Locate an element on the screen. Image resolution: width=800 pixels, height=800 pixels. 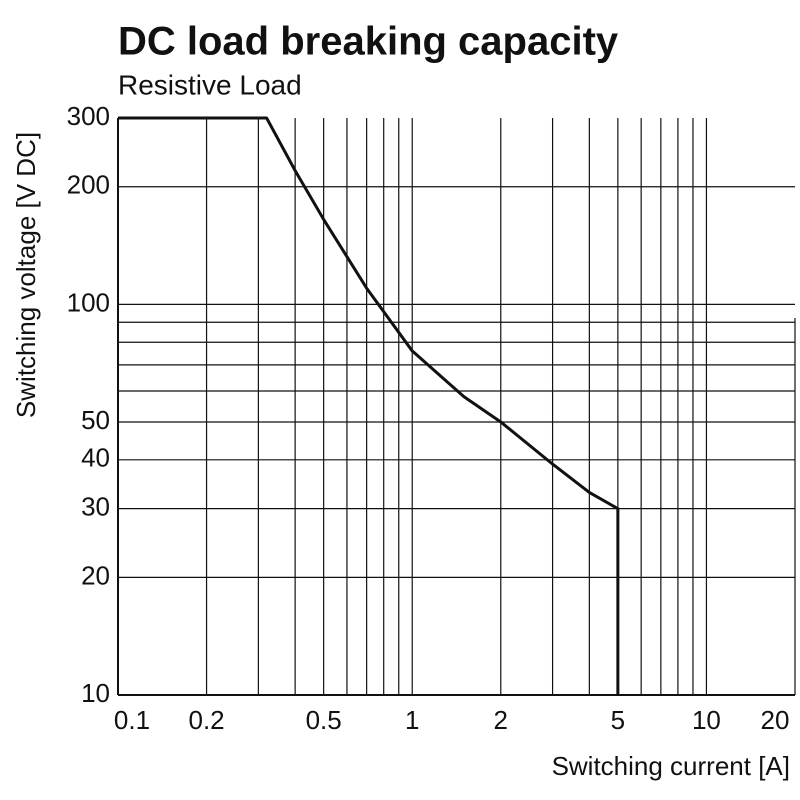
chart-title: DC load breaking capacity is located at coordinates (368, 42).